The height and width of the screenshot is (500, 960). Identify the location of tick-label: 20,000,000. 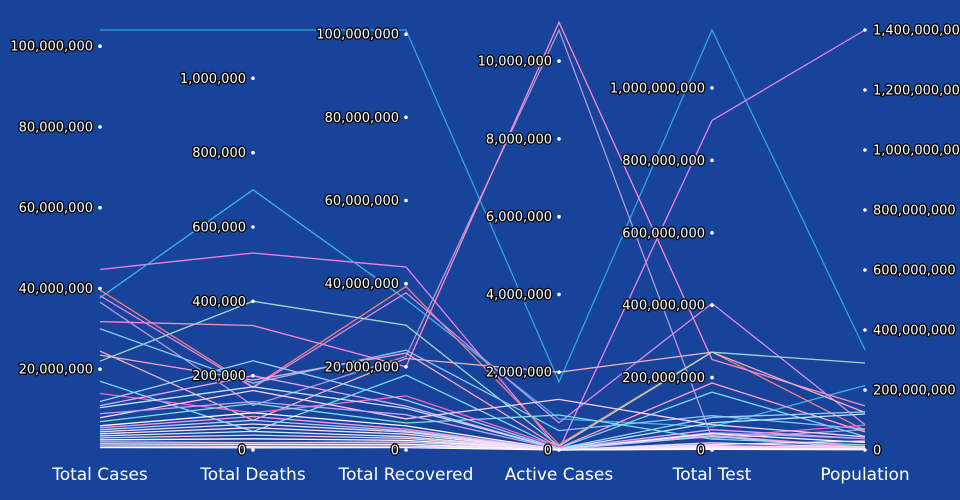
(362, 367).